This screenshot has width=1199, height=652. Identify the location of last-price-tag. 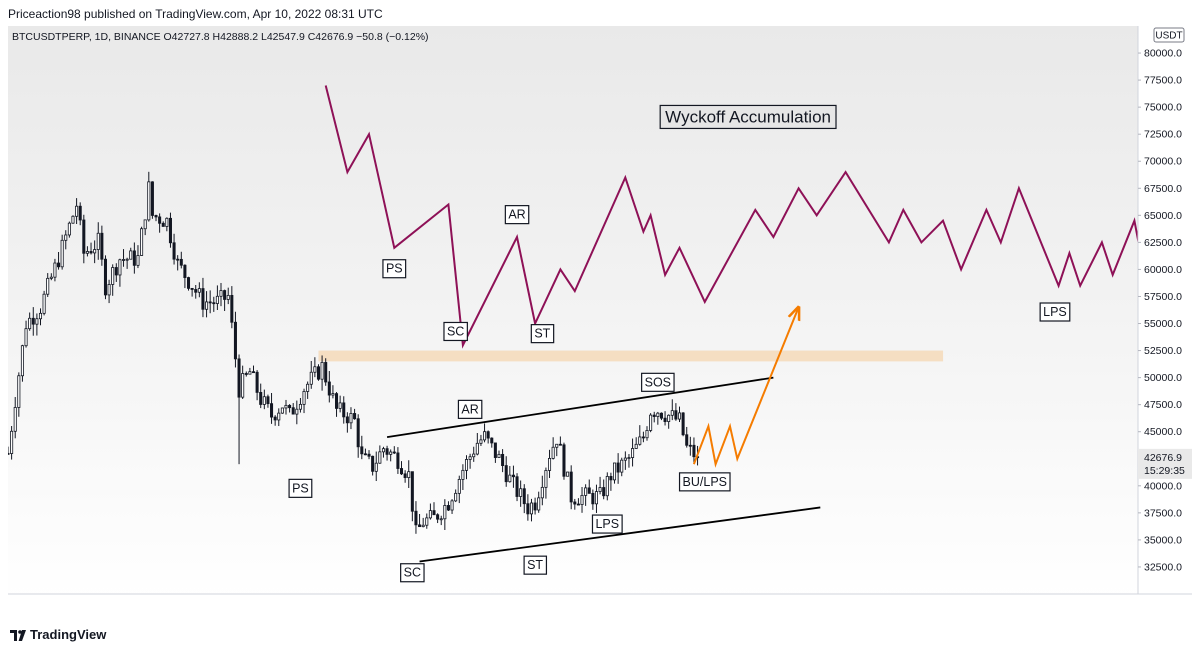
(1165, 463).